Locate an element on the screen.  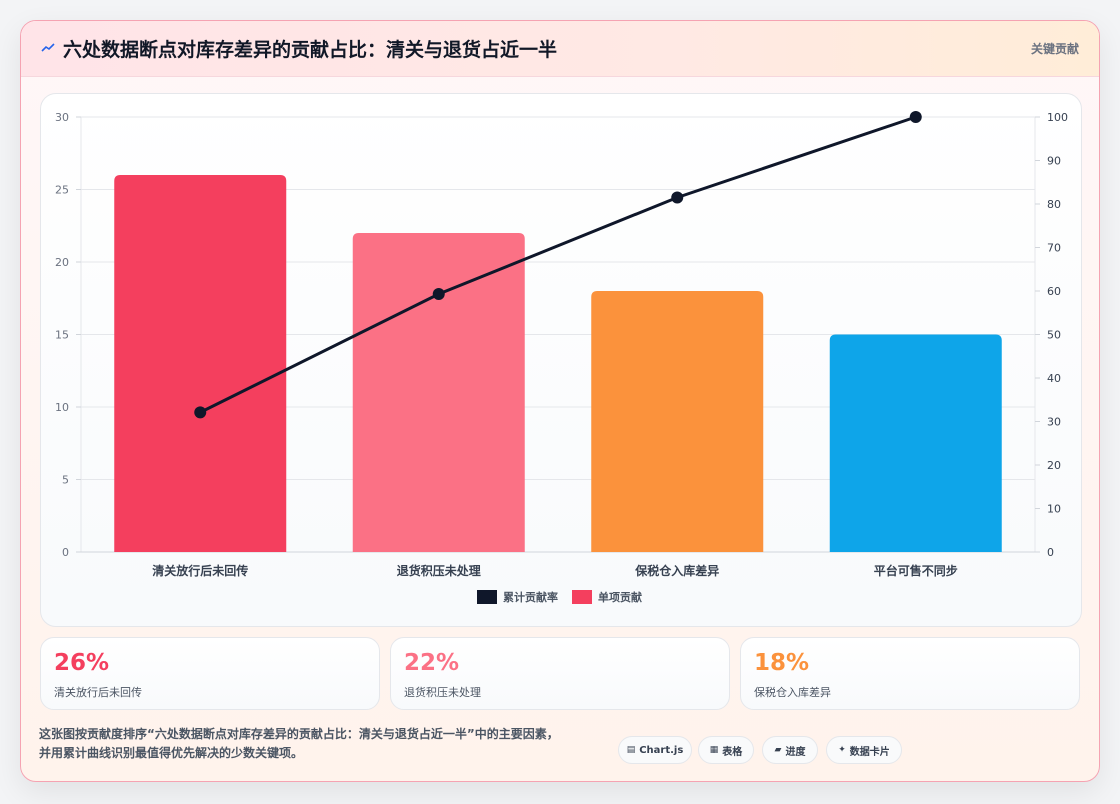
y-left-tick-label: 5 is located at coordinates (65, 480).